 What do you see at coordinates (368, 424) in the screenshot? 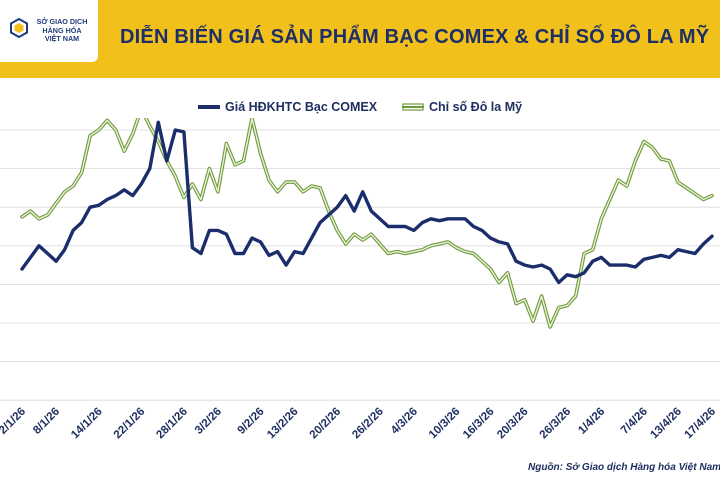
I see `x-tick-label: 26/2/26` at bounding box center [368, 424].